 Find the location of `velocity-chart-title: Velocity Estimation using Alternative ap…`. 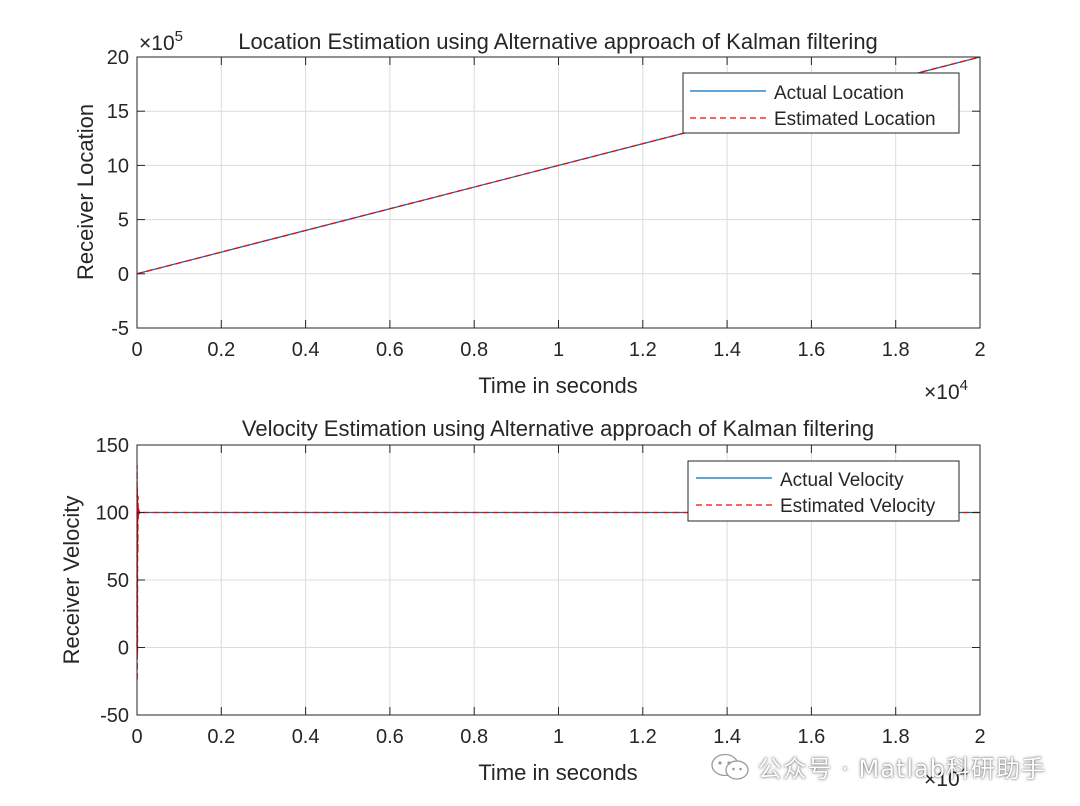

velocity-chart-title: Velocity Estimation using Alternative ap… is located at coordinates (558, 428).